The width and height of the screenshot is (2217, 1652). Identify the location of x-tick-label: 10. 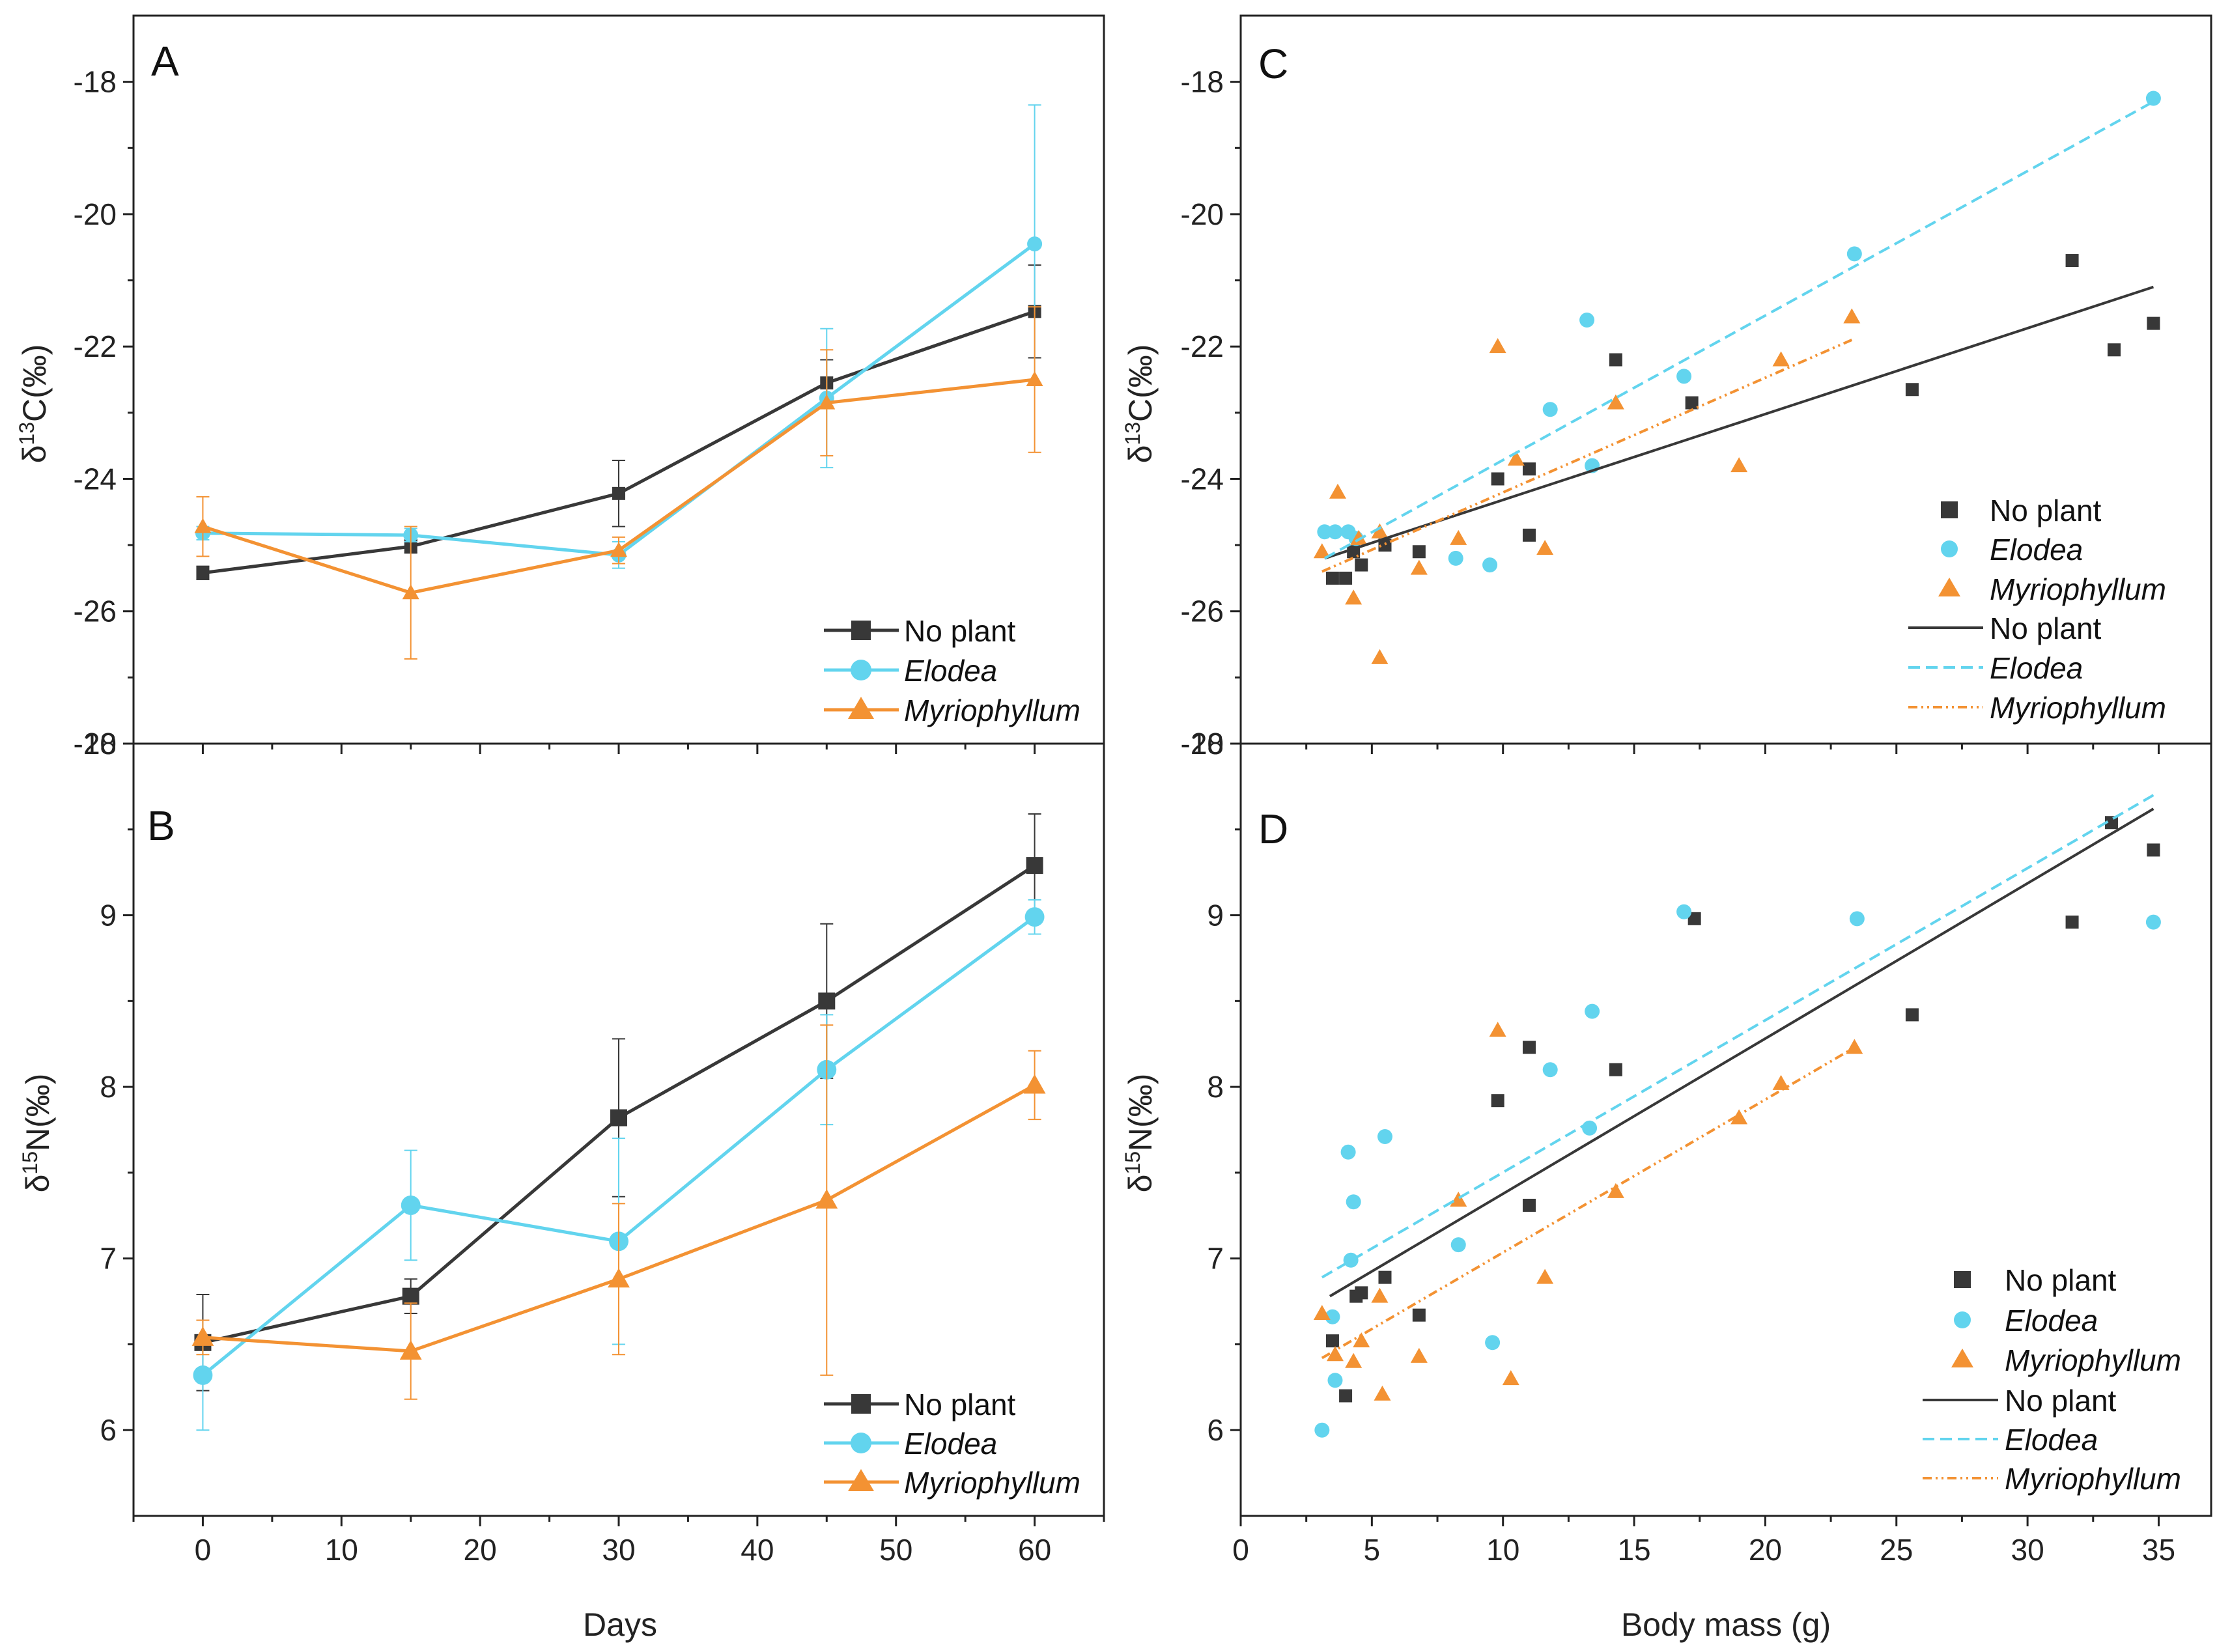
(1502, 1550).